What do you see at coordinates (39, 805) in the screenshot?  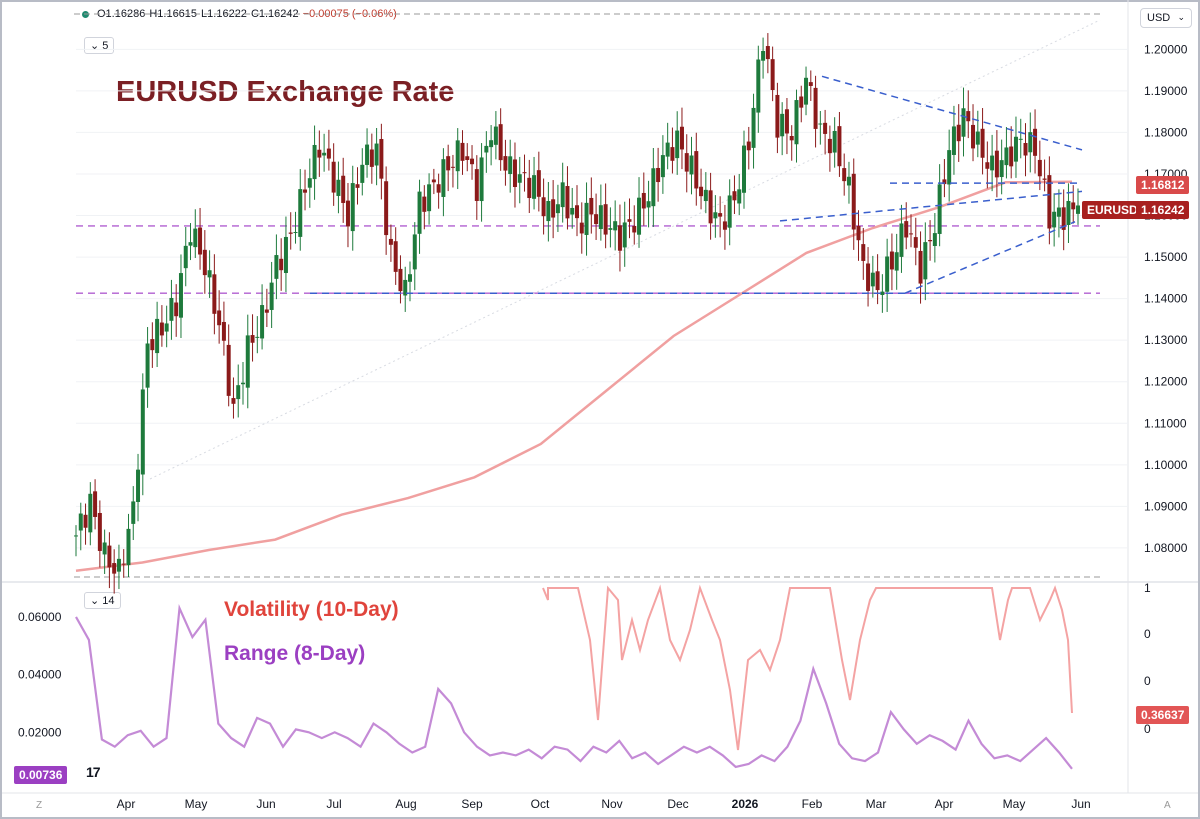 I see `scale-mode-z: Z` at bounding box center [39, 805].